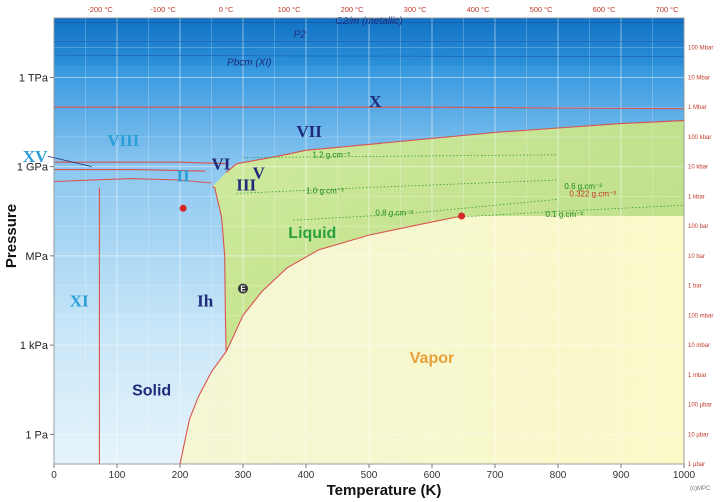  What do you see at coordinates (123, 140) in the screenshot?
I see `ice-phase-label: VIII` at bounding box center [123, 140].